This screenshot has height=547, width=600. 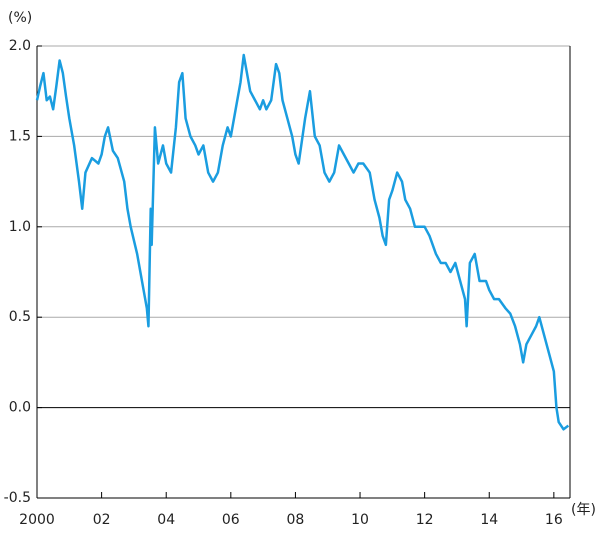 I want to click on y-tick-label: 2.0, so click(x=20, y=46).